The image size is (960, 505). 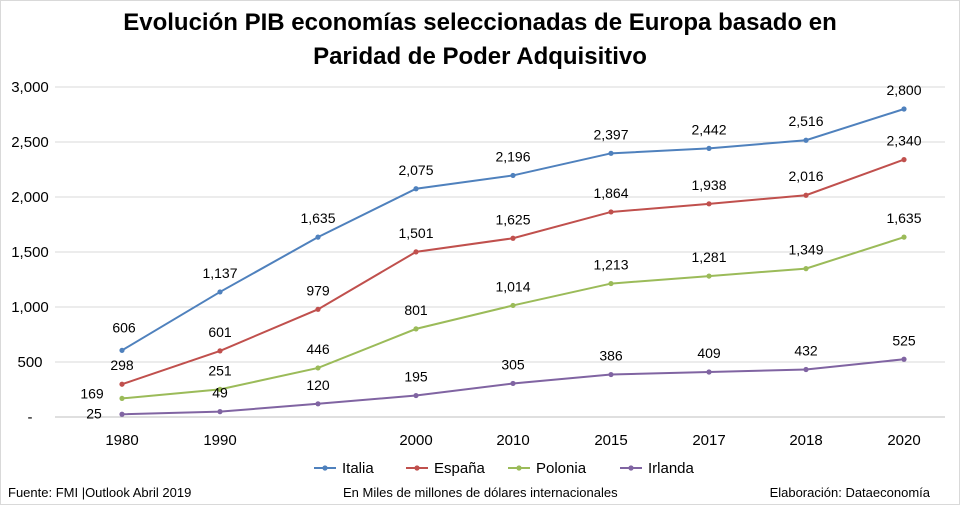 I want to click on data-label: 195, so click(x=416, y=377).